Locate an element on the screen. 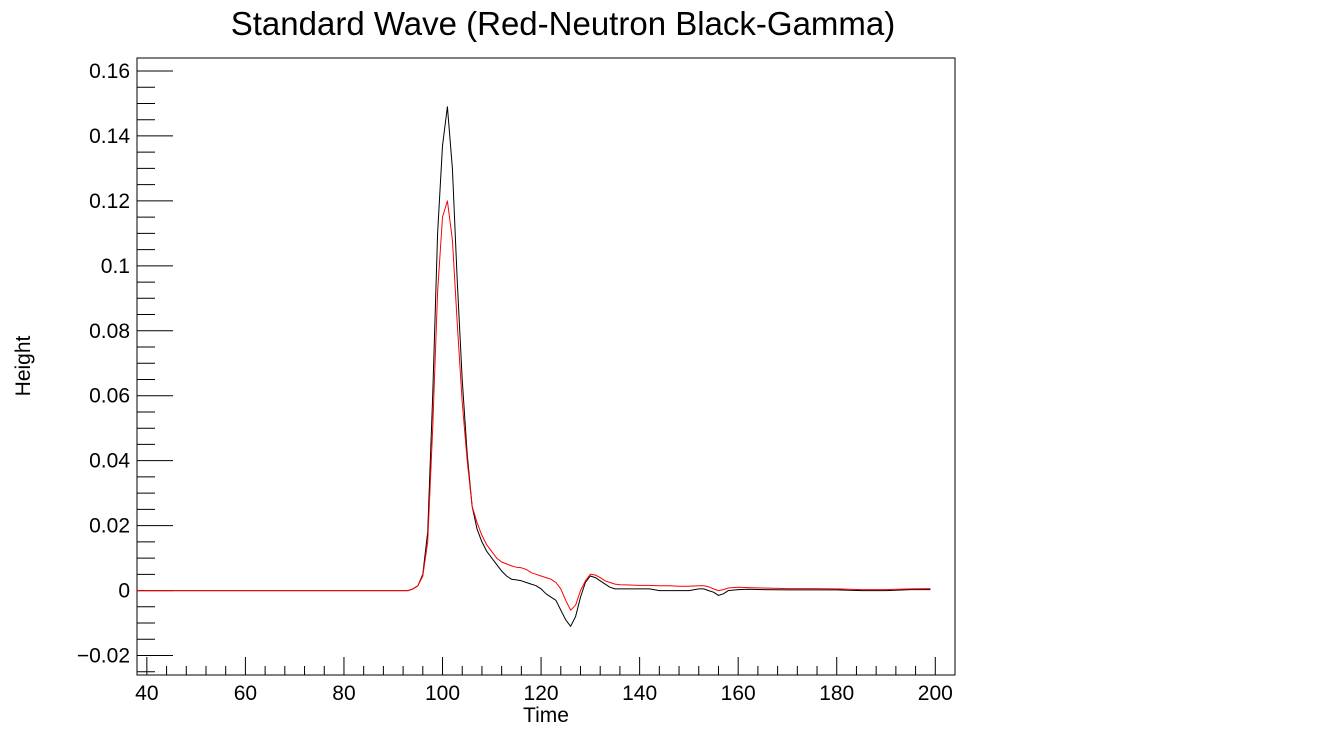 This screenshot has width=1318, height=733. x-tick-label: 100 is located at coordinates (442, 693).